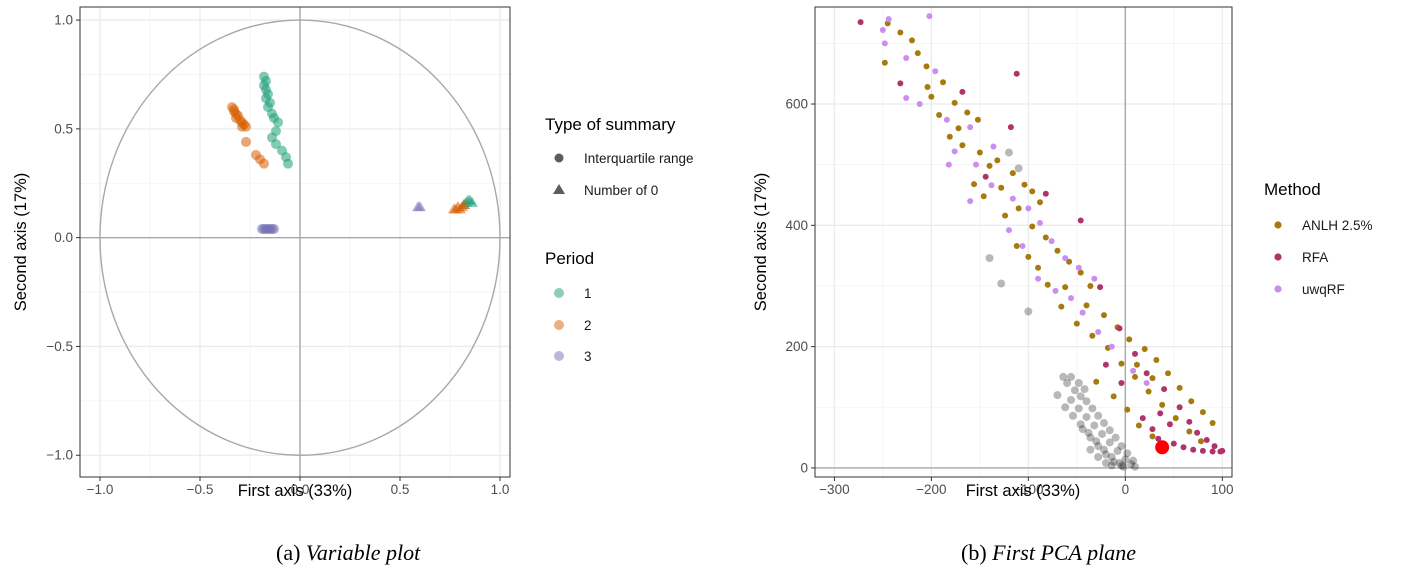  What do you see at coordinates (588, 356) in the screenshot?
I see `legend-item-period-3: 3` at bounding box center [588, 356].